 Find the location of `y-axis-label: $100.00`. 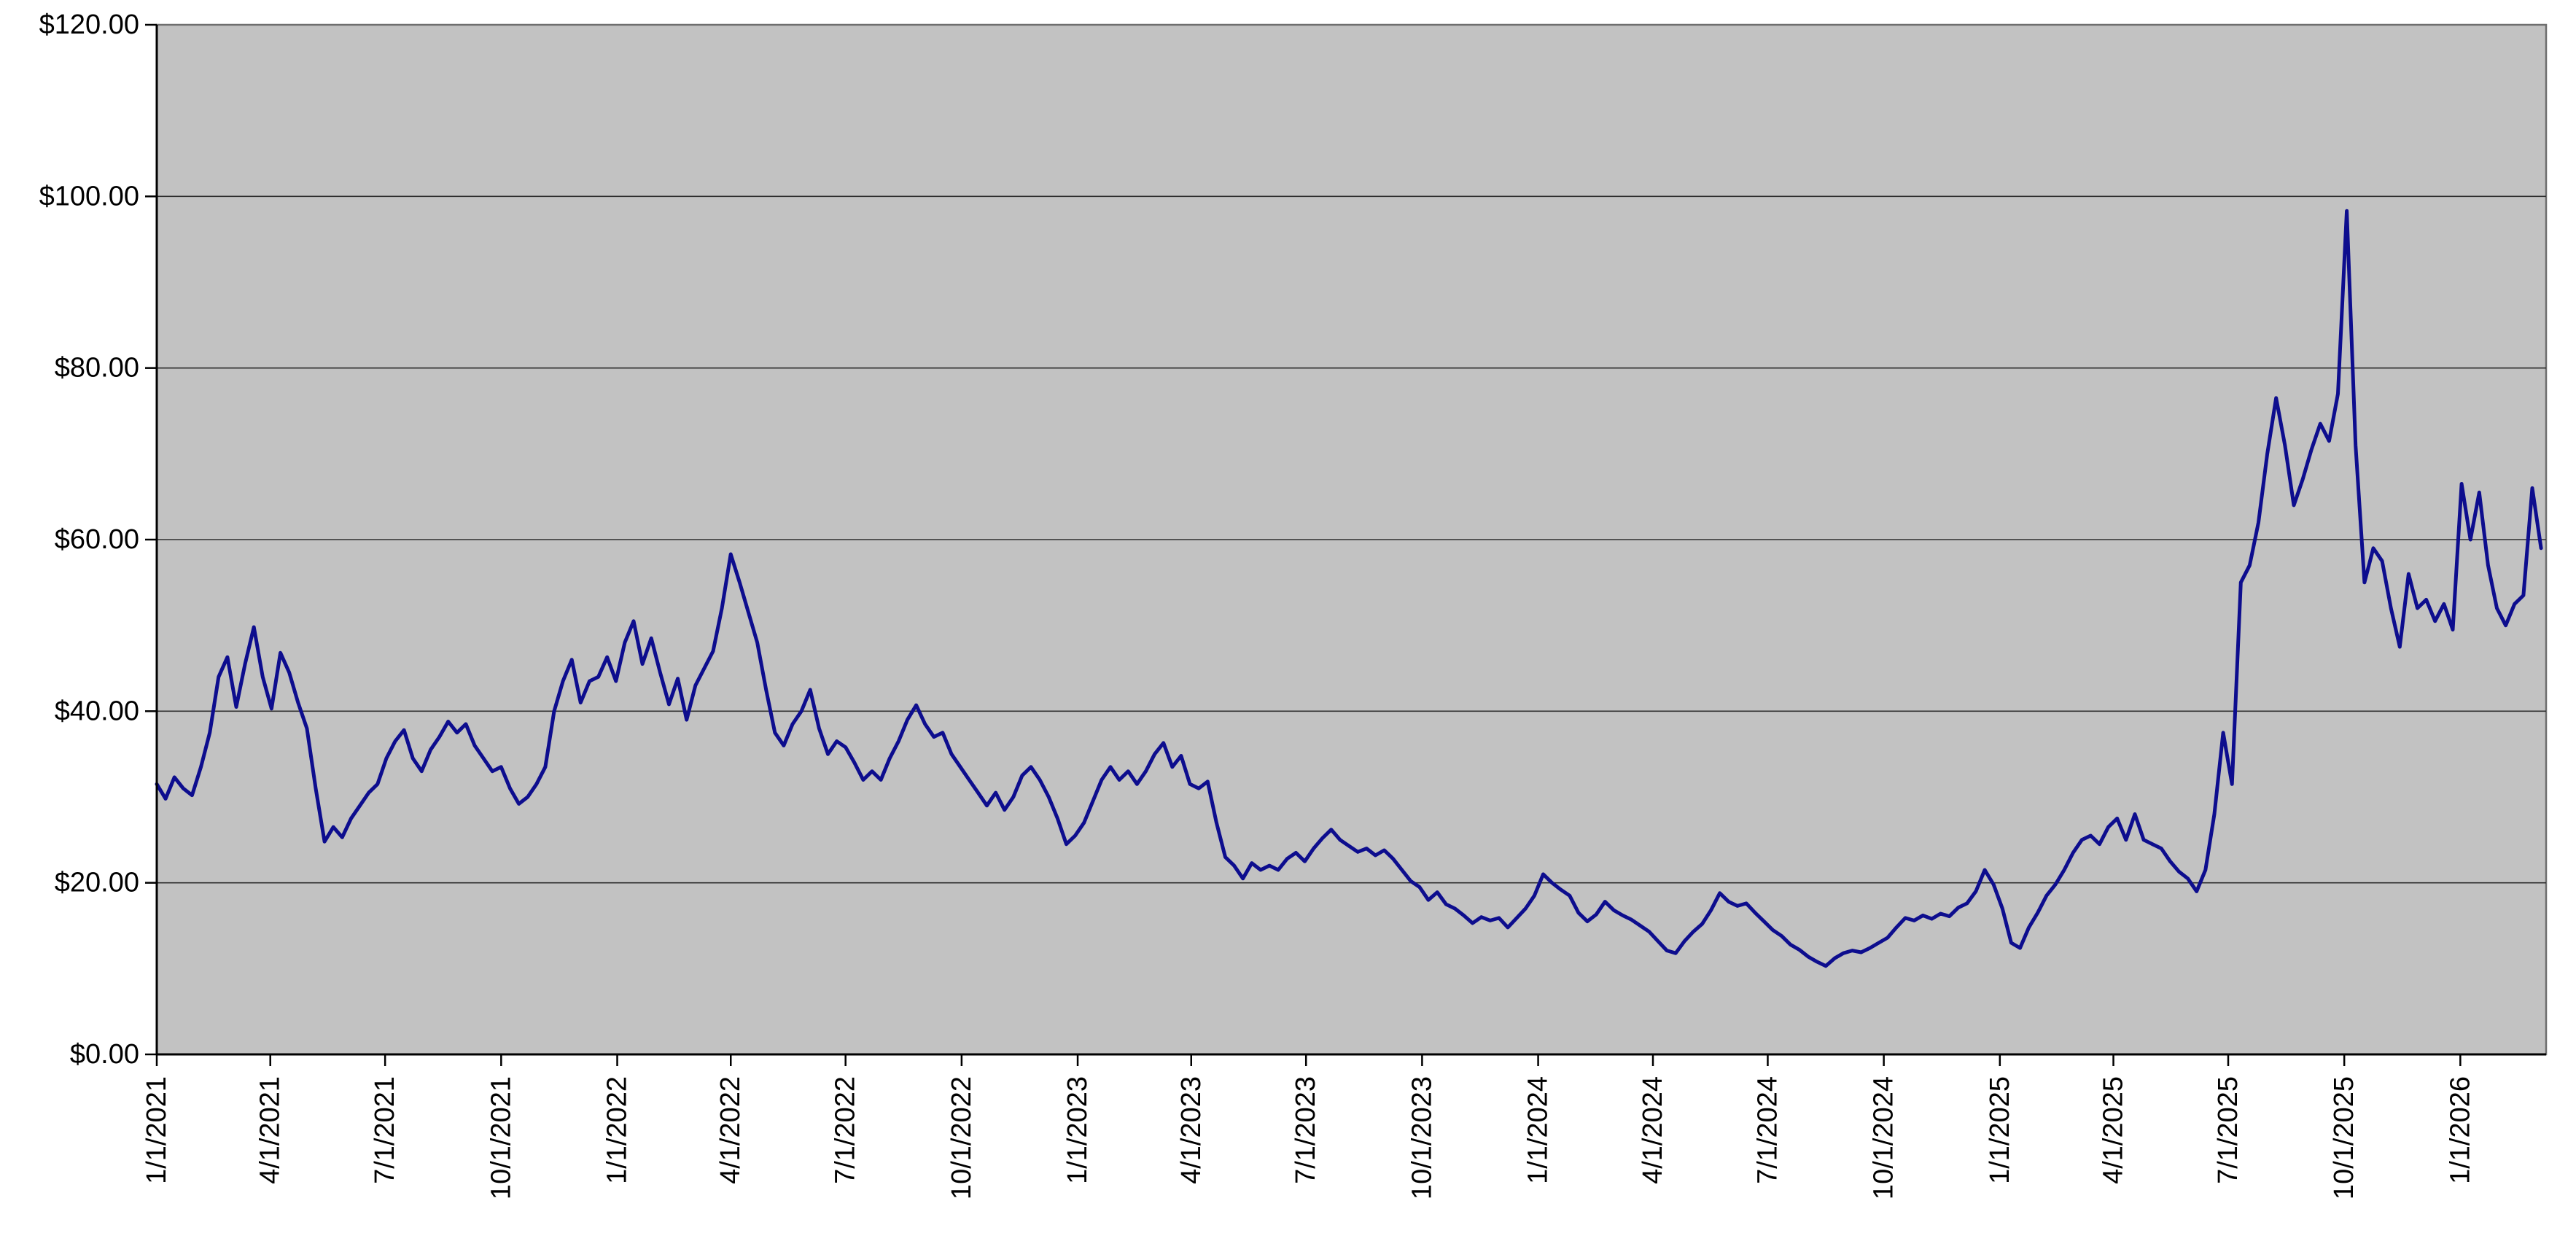

y-axis-label: $100.00 is located at coordinates (89, 196).